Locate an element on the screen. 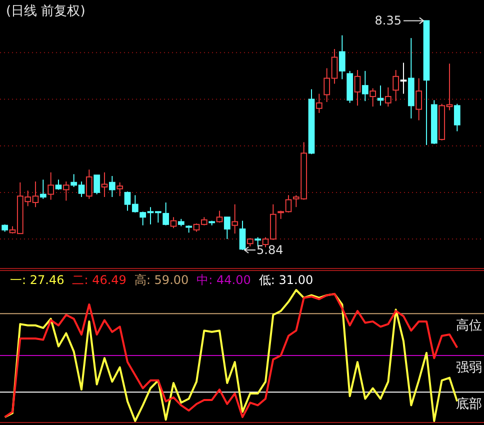 The height and width of the screenshot is (425, 484). chart-title: (日线 前复权) is located at coordinates (46, 11).